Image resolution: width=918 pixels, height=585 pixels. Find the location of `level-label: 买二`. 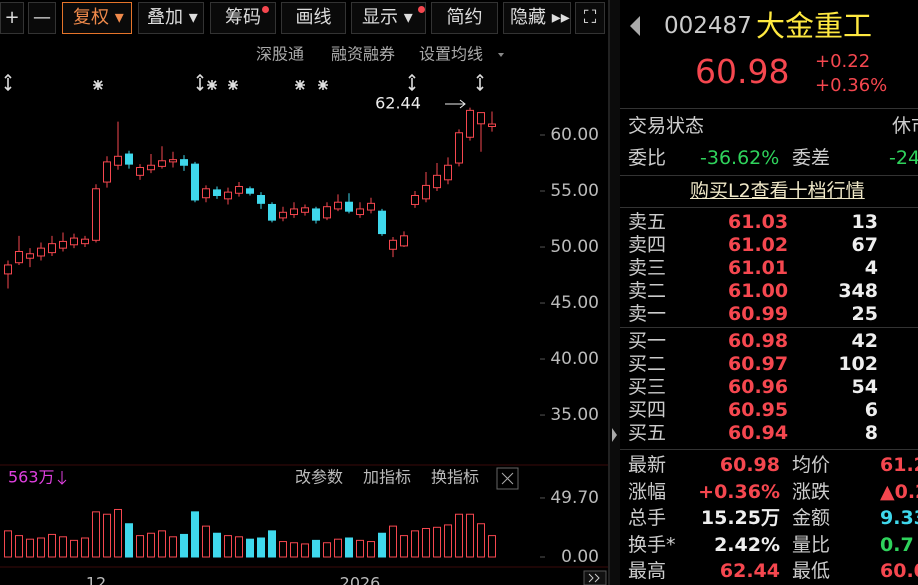

level-label: 买二 is located at coordinates (647, 364).